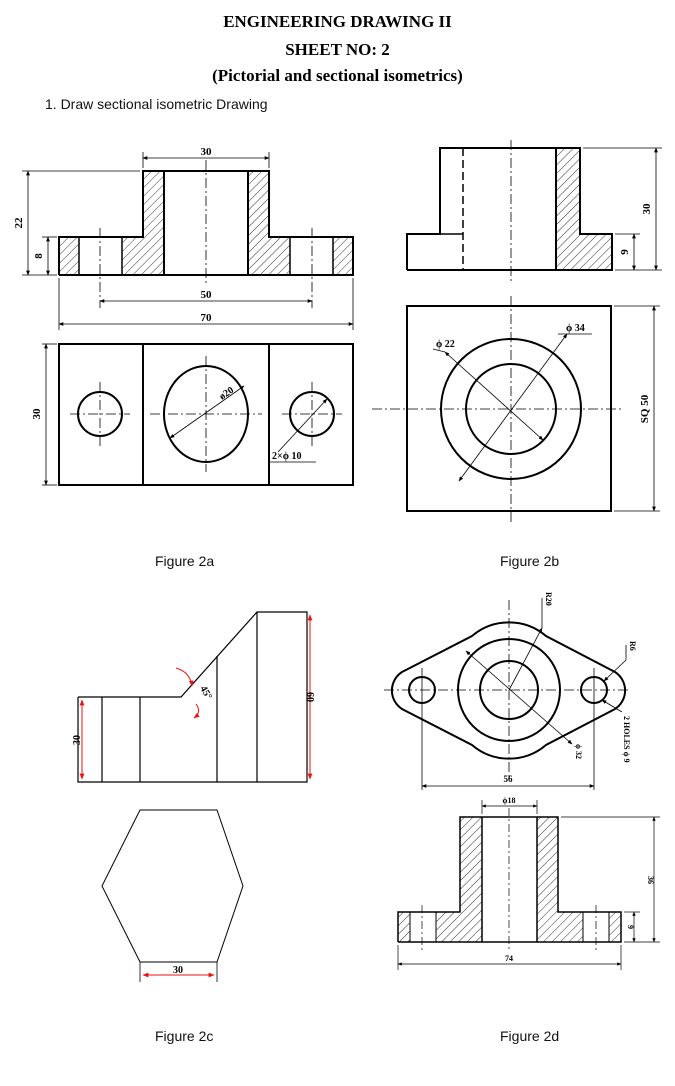  Describe the element at coordinates (507, 694) in the screenshot. I see `fig2d-plan-view` at that location.